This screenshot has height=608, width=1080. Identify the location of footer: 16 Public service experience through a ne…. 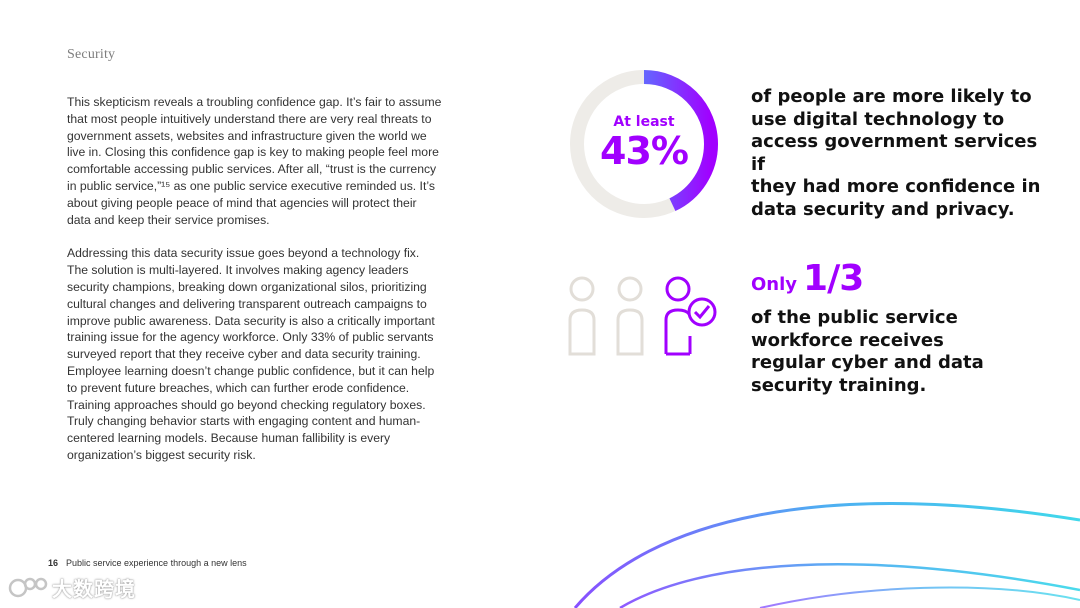
(147, 563).